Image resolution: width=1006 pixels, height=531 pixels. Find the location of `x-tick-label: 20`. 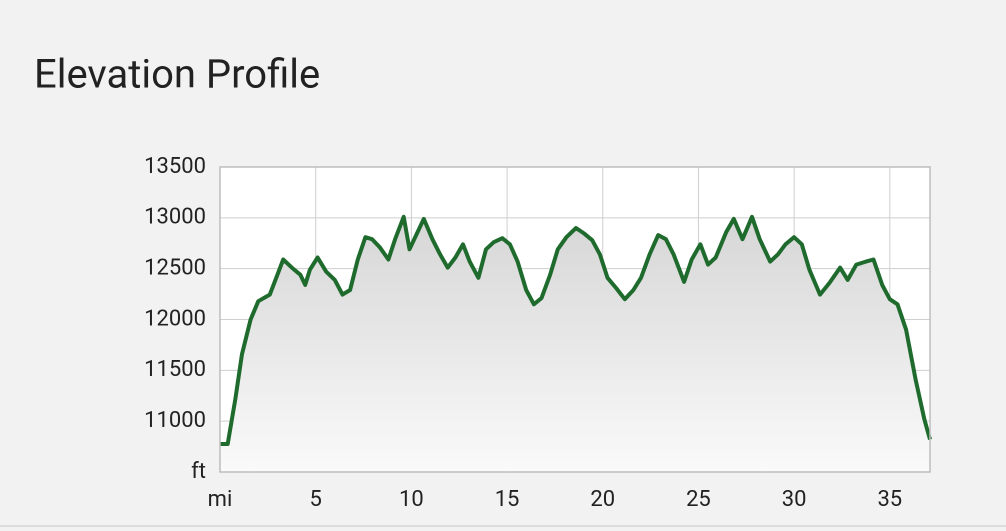

x-tick-label: 20 is located at coordinates (602, 499).